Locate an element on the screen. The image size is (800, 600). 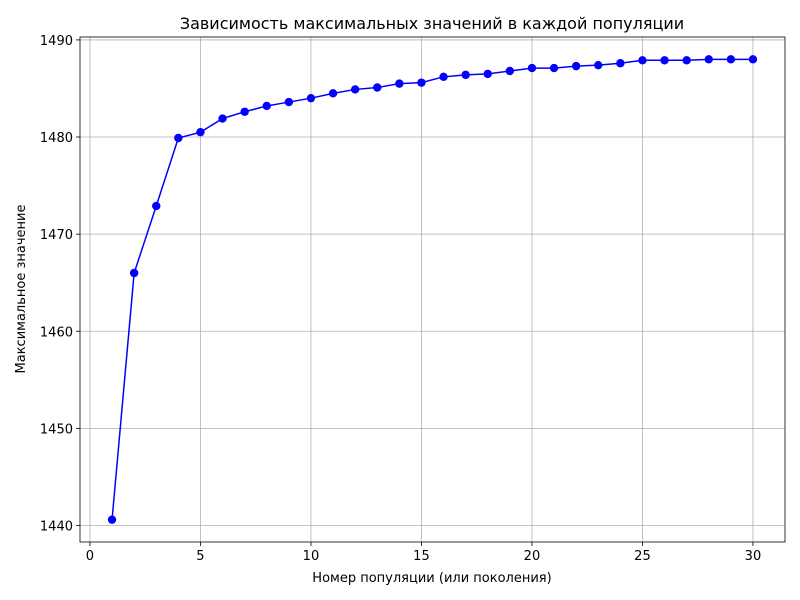
y-tick-label: 1450 is located at coordinates (56, 429).